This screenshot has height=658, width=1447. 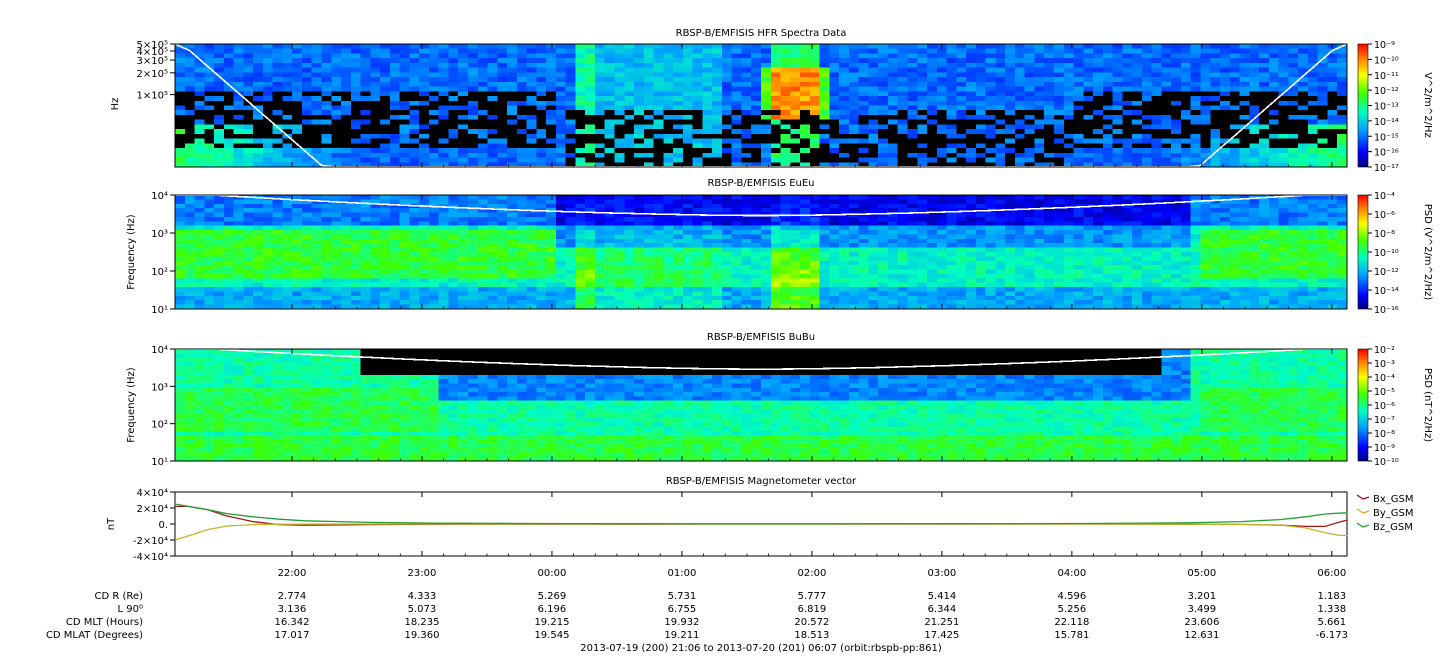 I want to click on colorbar-tick-label: 10⁻¹², so click(x=1386, y=91).